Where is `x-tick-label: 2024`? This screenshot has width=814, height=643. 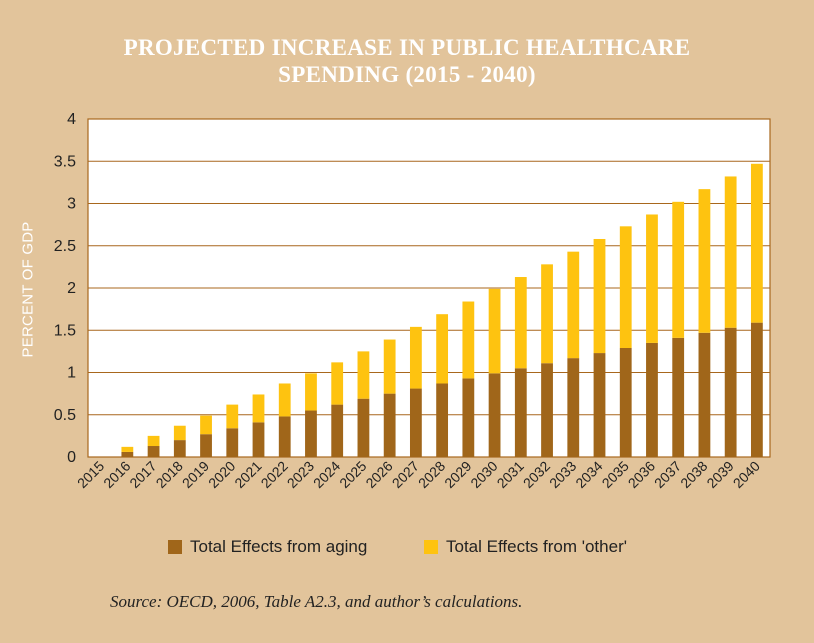
x-tick-label: 2024 is located at coordinates (326, 474).